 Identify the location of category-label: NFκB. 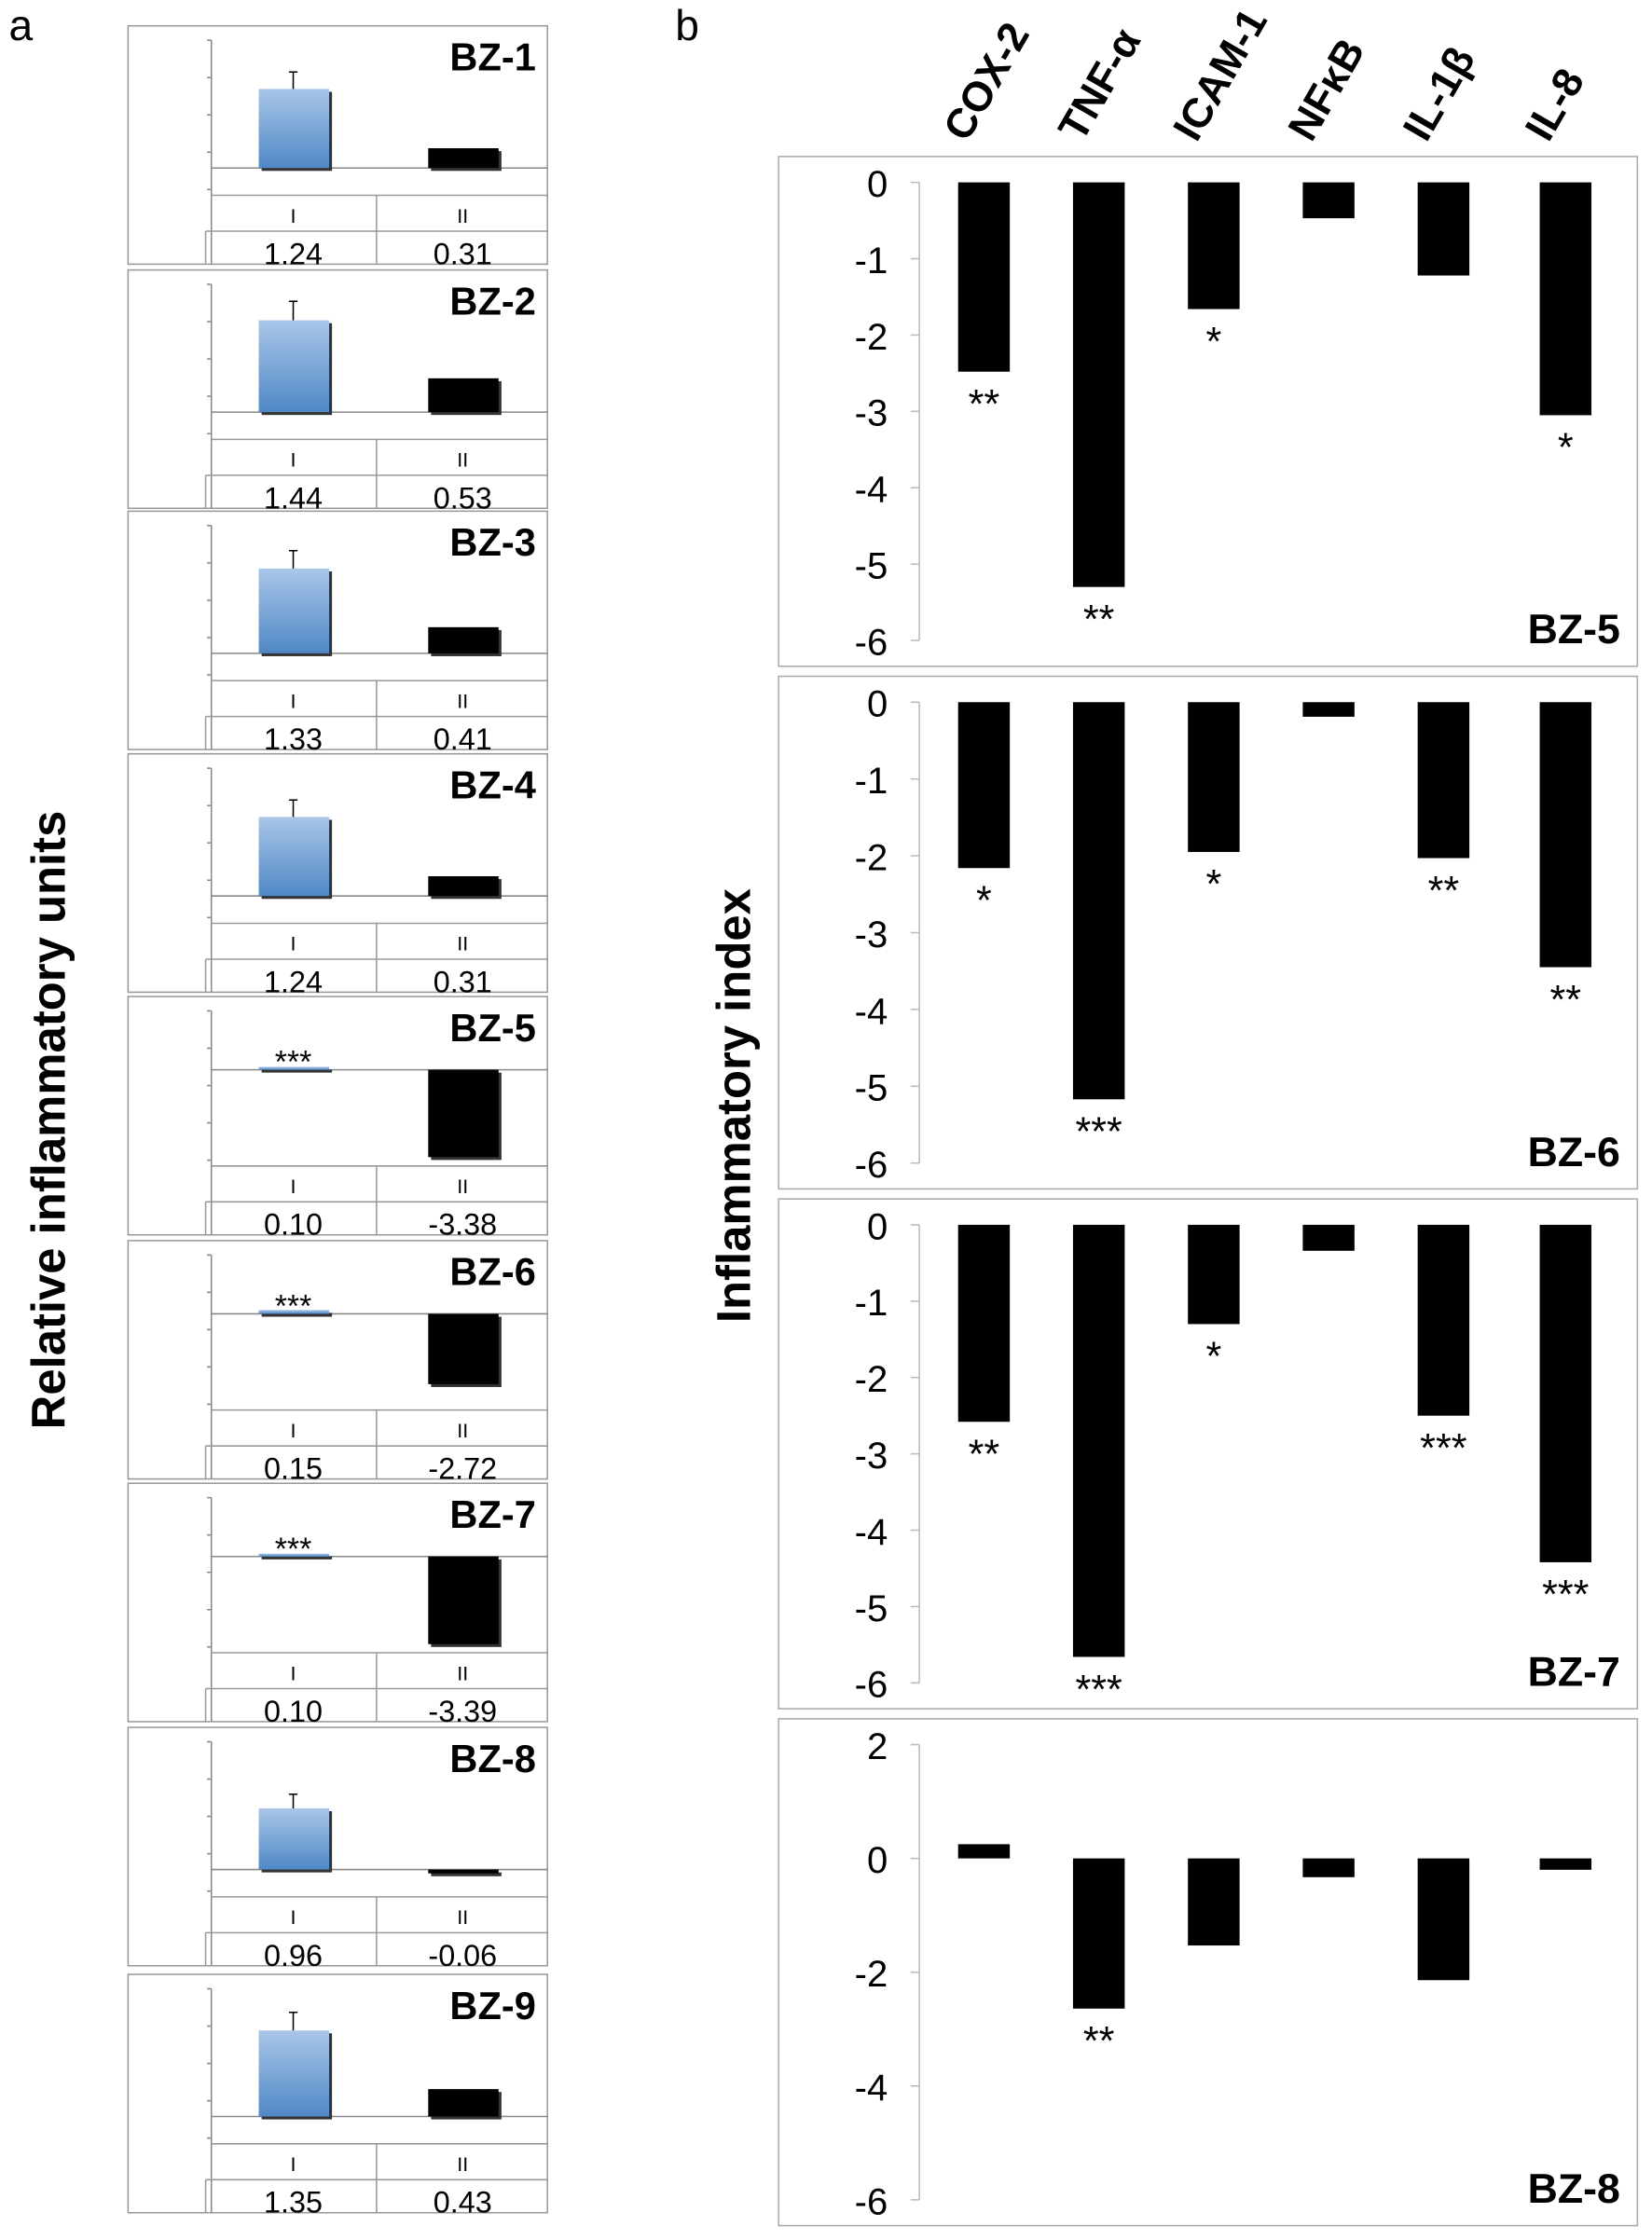
(1327, 89).